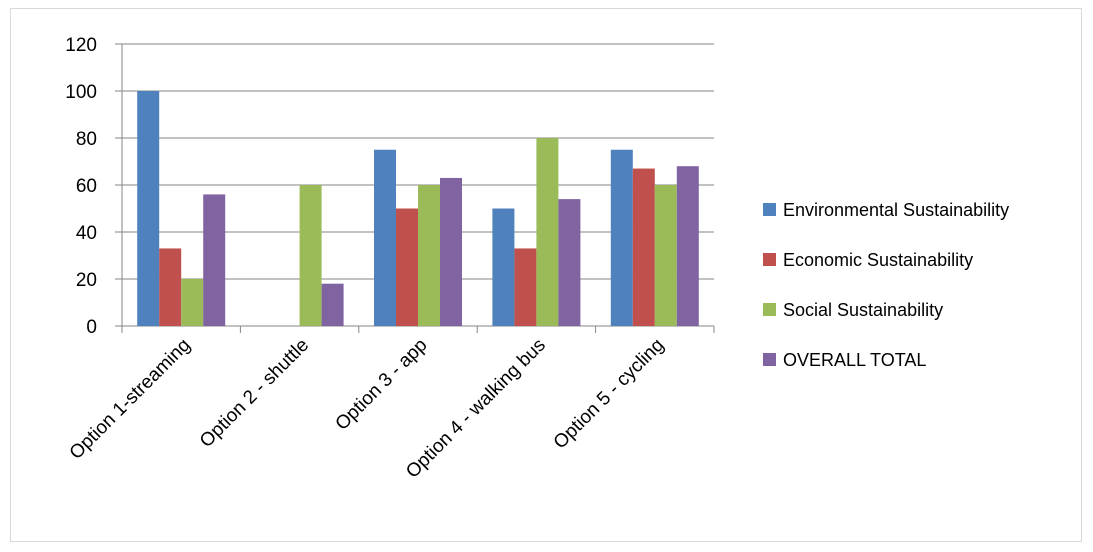 Image resolution: width=1093 pixels, height=552 pixels. What do you see at coordinates (254, 393) in the screenshot?
I see `x-tick-label: Option 2 - shuttle` at bounding box center [254, 393].